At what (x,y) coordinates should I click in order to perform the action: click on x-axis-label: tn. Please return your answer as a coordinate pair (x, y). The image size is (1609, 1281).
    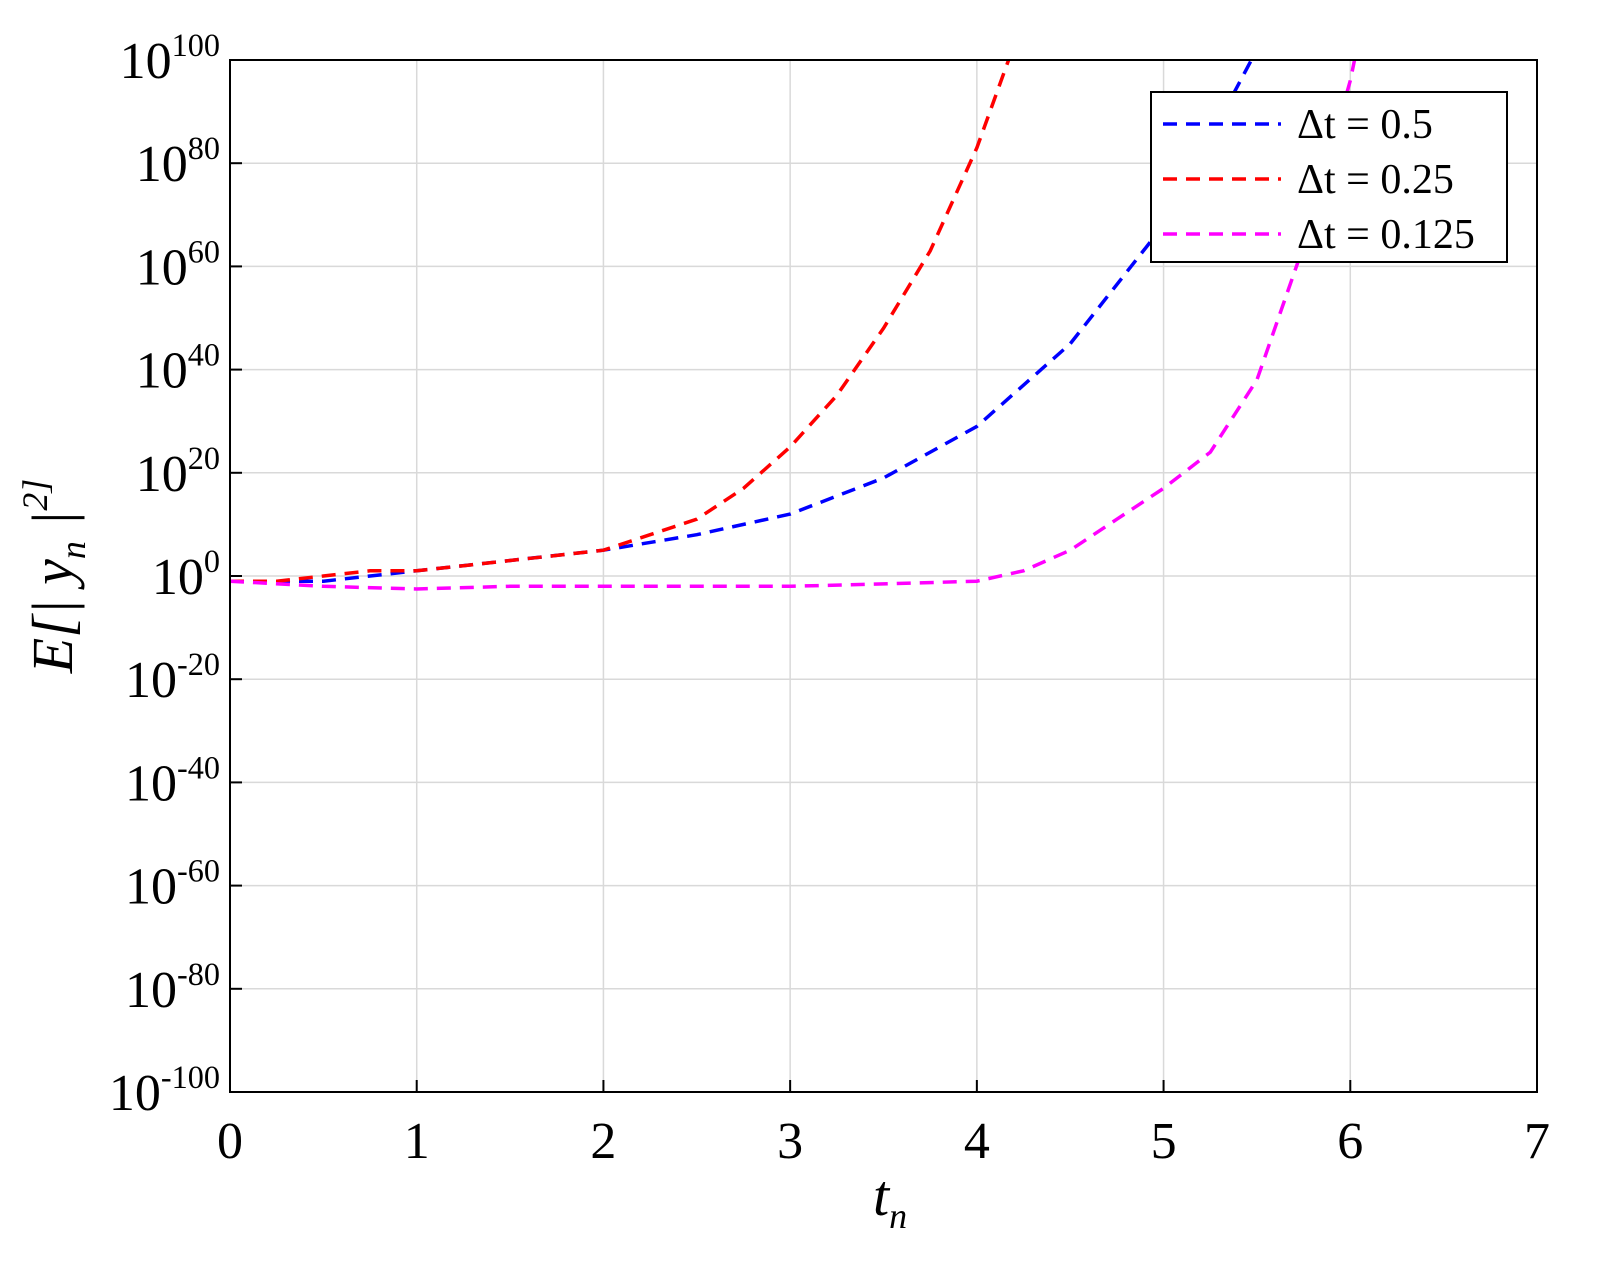
    Looking at the image, I should click on (890, 1199).